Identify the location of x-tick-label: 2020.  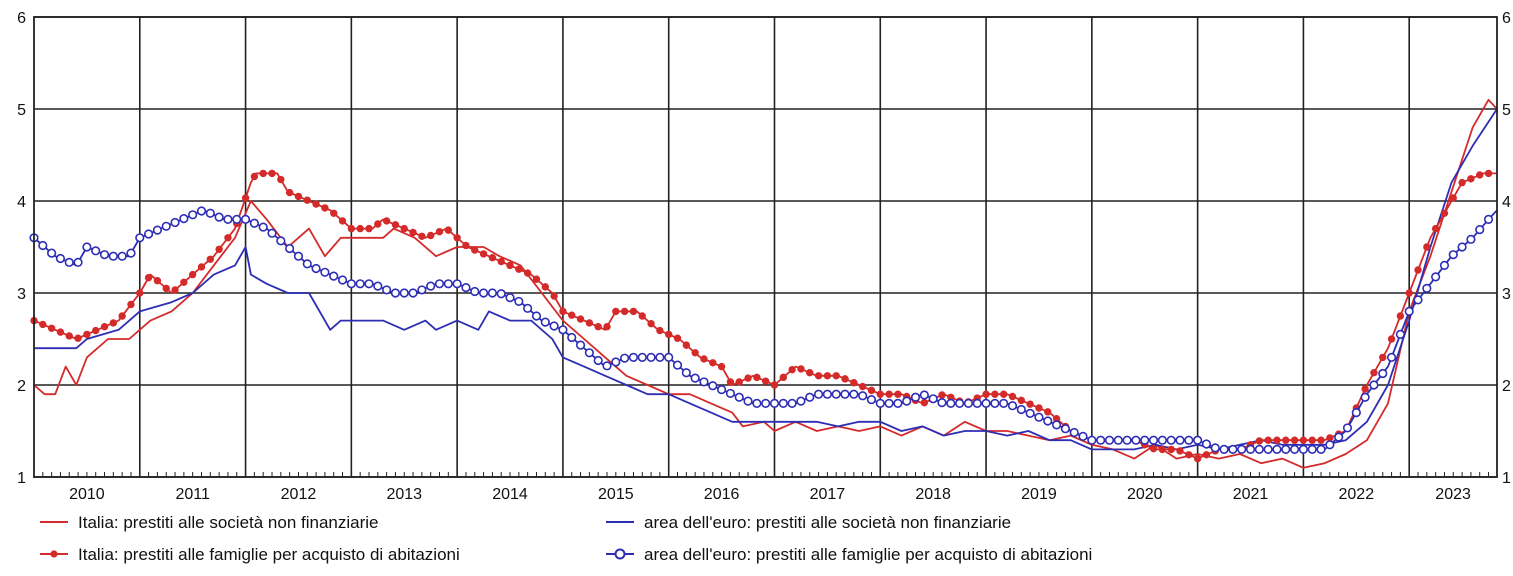
(1145, 494).